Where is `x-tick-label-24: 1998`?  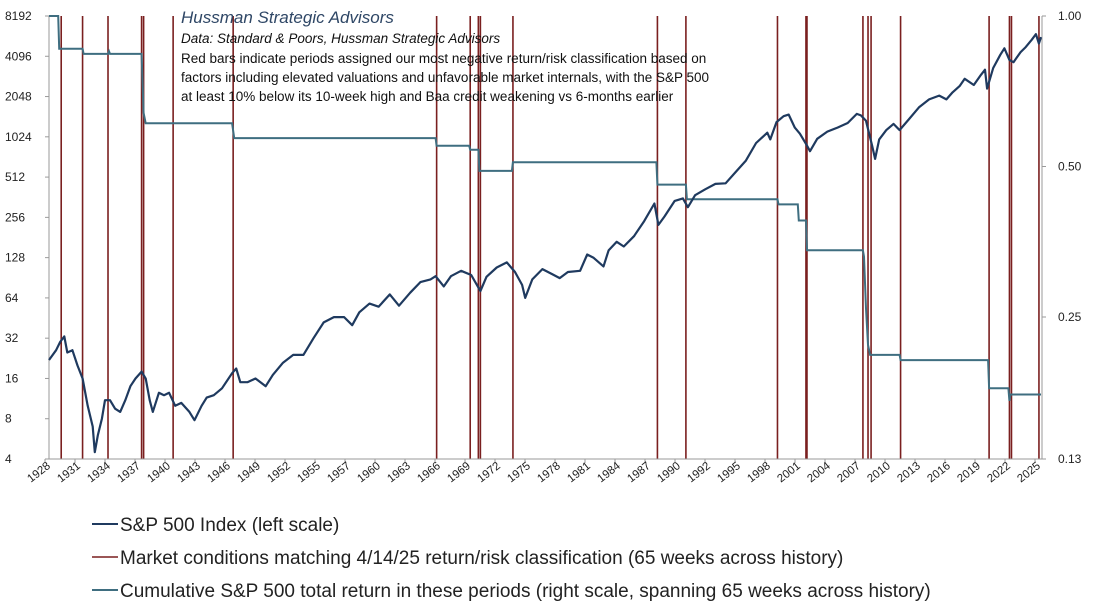 x-tick-label-24: 1998 is located at coordinates (759, 472).